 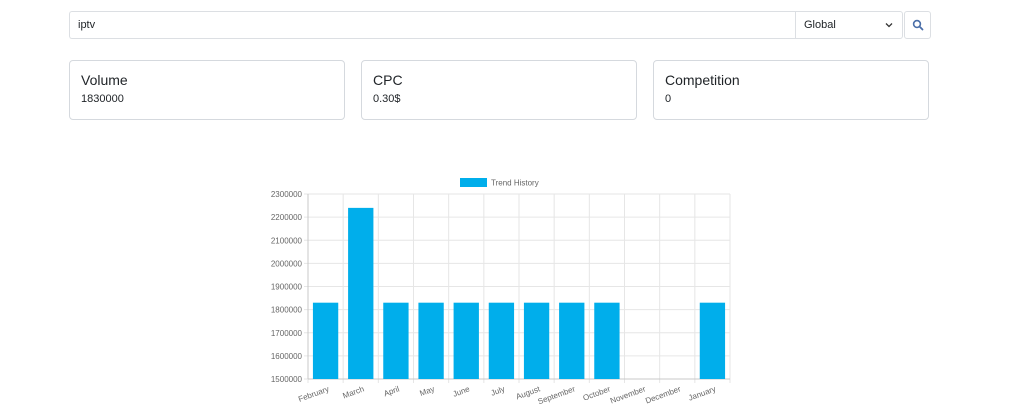 What do you see at coordinates (287, 194) in the screenshot?
I see `y-tick-label: 2300000` at bounding box center [287, 194].